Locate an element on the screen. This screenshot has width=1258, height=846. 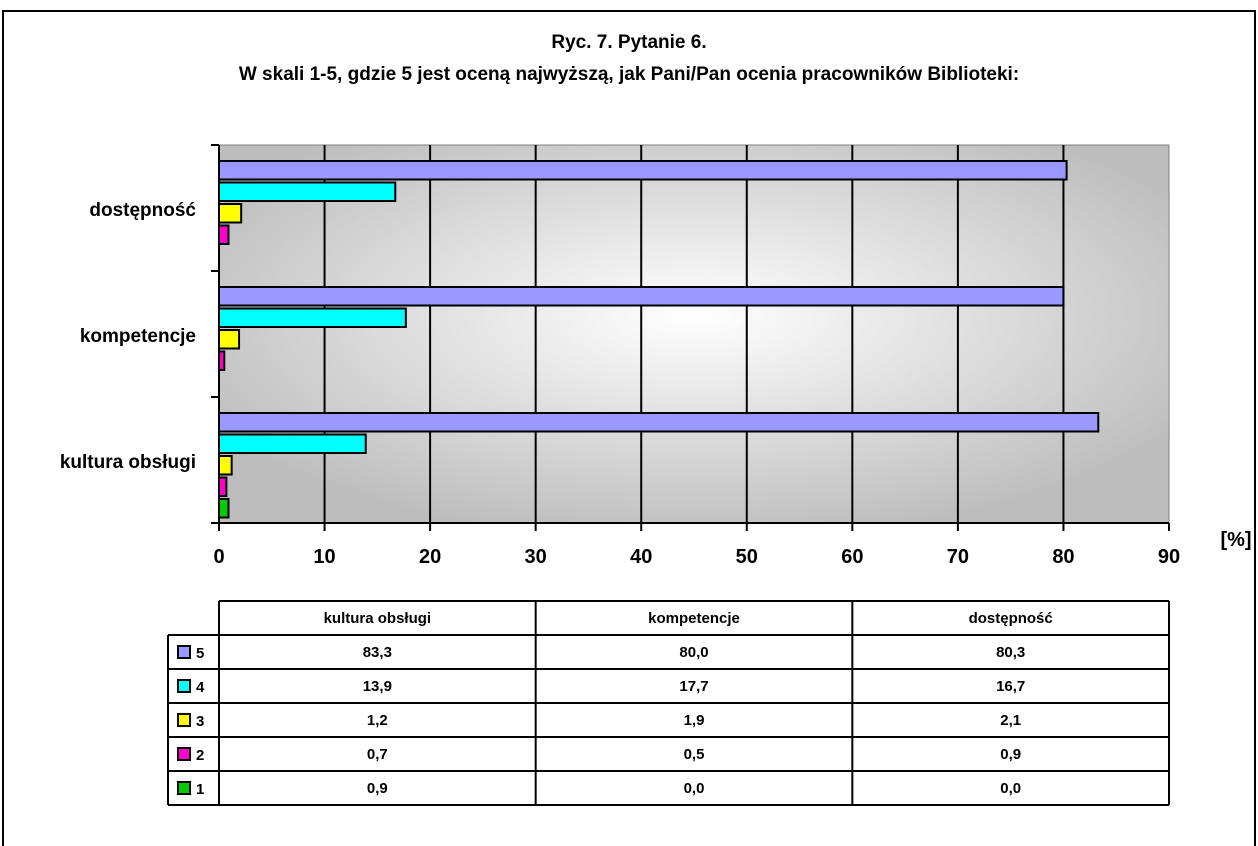
legend-label: 2 is located at coordinates (200, 755).